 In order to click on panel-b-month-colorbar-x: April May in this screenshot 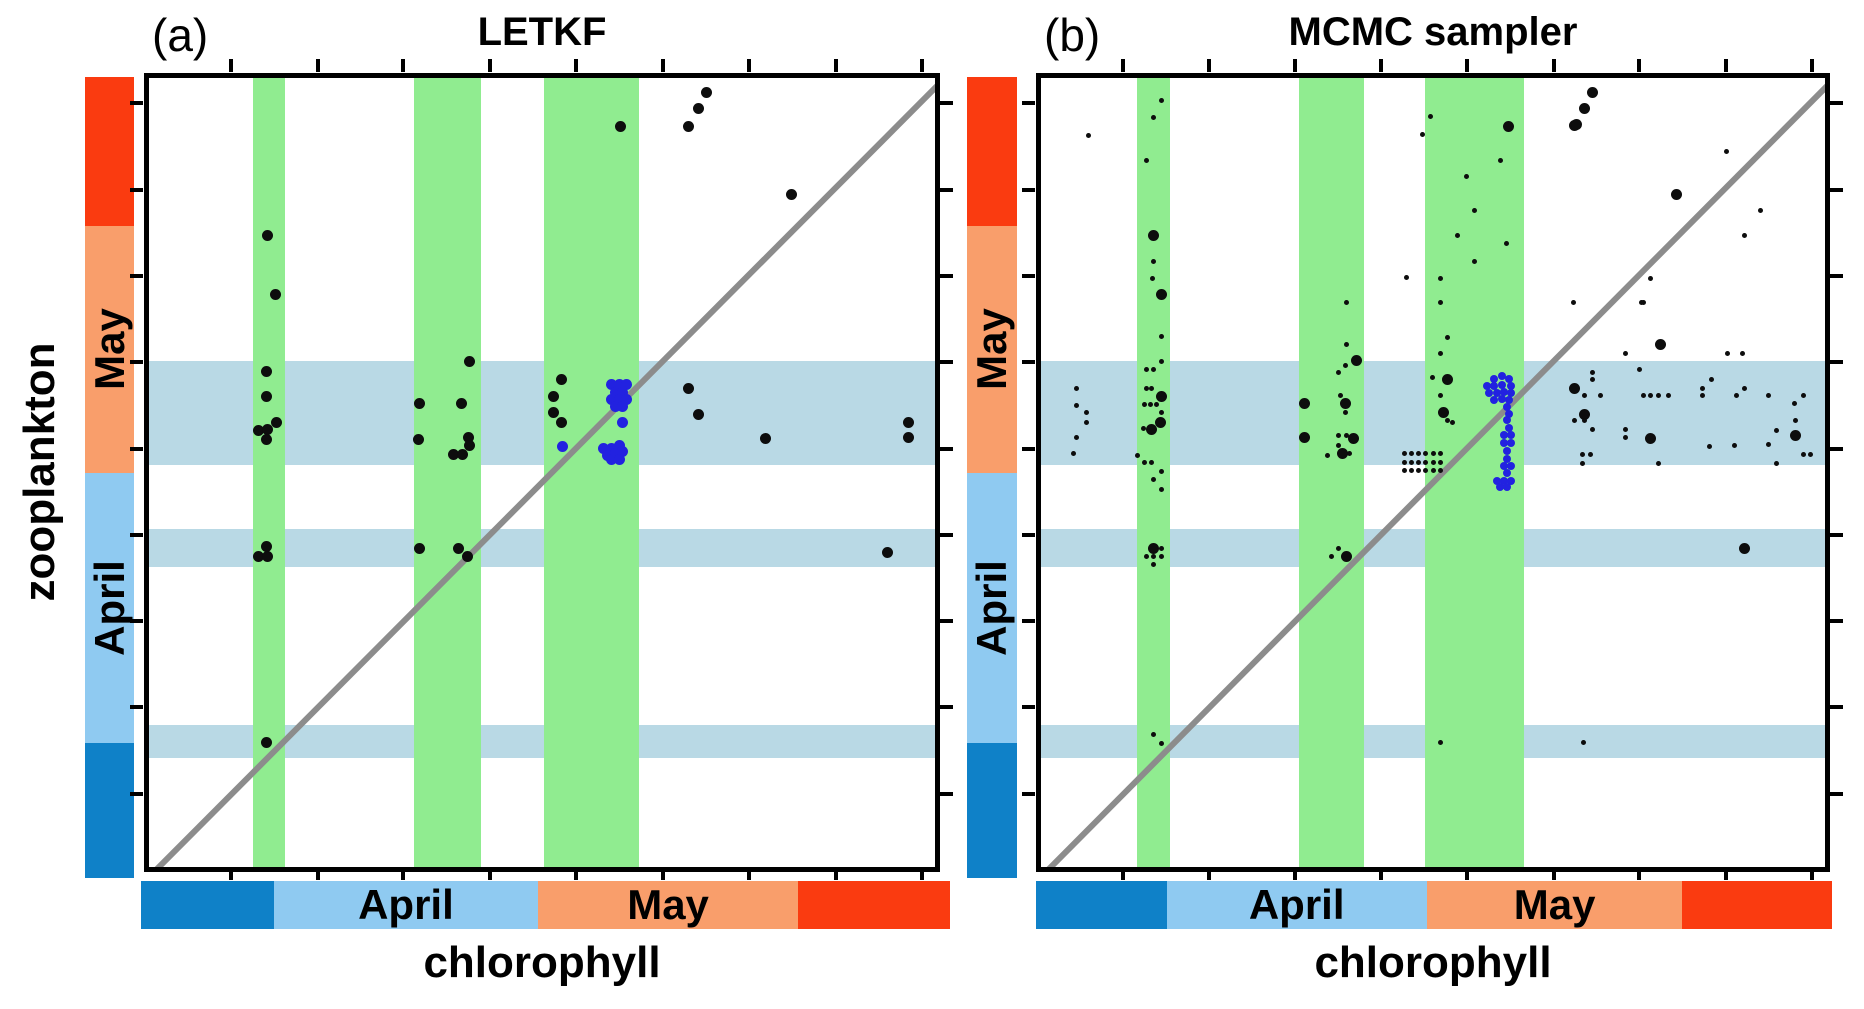, I will do `click(1434, 905)`.